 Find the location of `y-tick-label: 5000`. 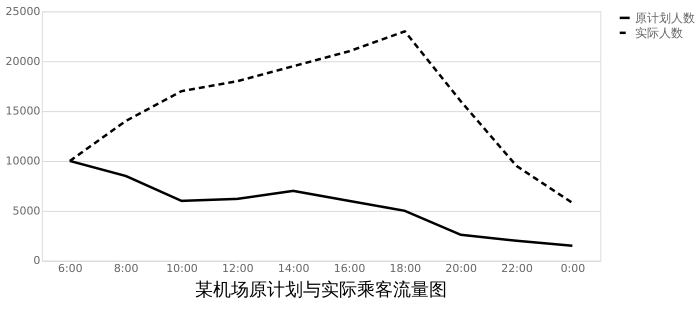

y-tick-label: 5000 is located at coordinates (26, 211).